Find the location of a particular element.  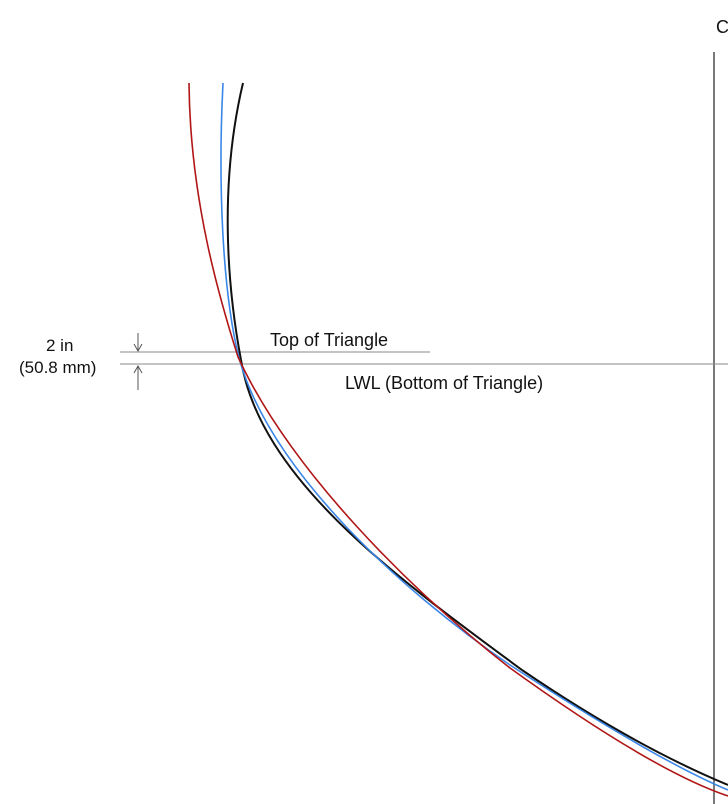

dimension-arrows is located at coordinates (138, 361).